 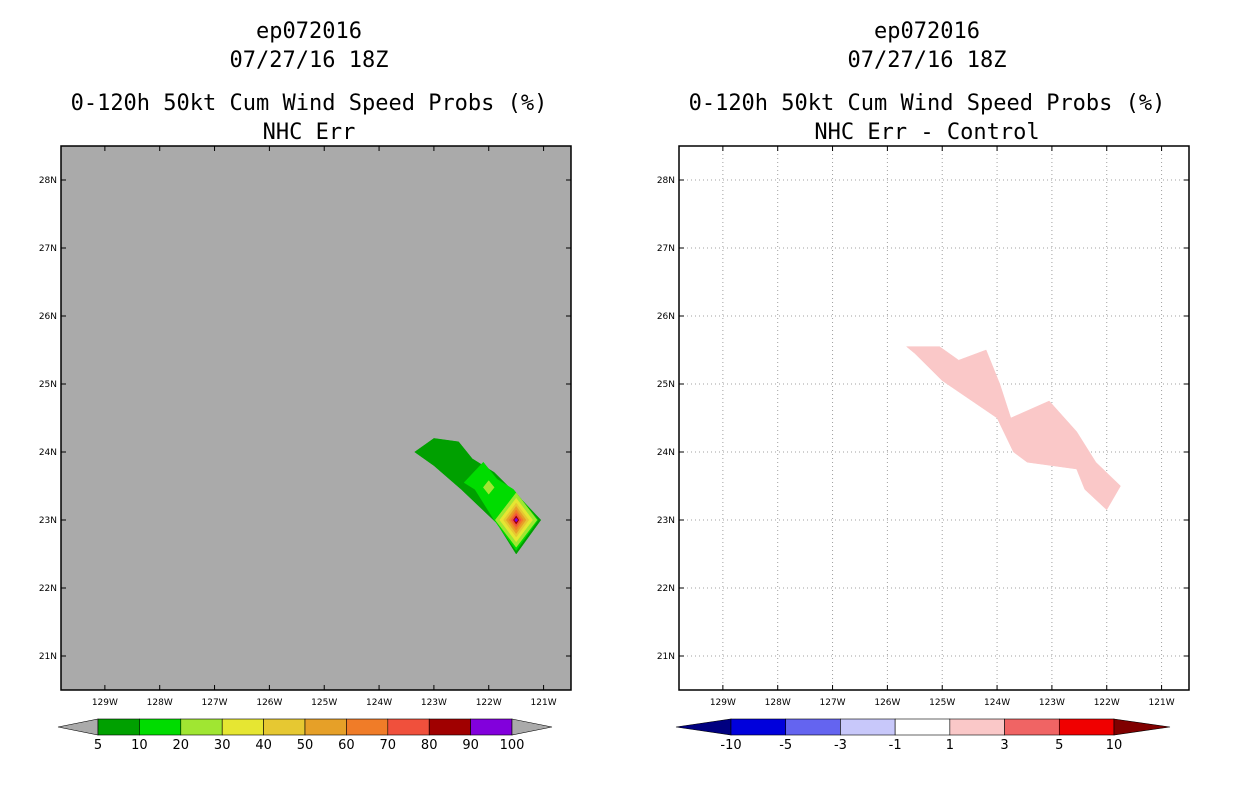 What do you see at coordinates (840, 745) in the screenshot?
I see `colorbar-label: -3` at bounding box center [840, 745].